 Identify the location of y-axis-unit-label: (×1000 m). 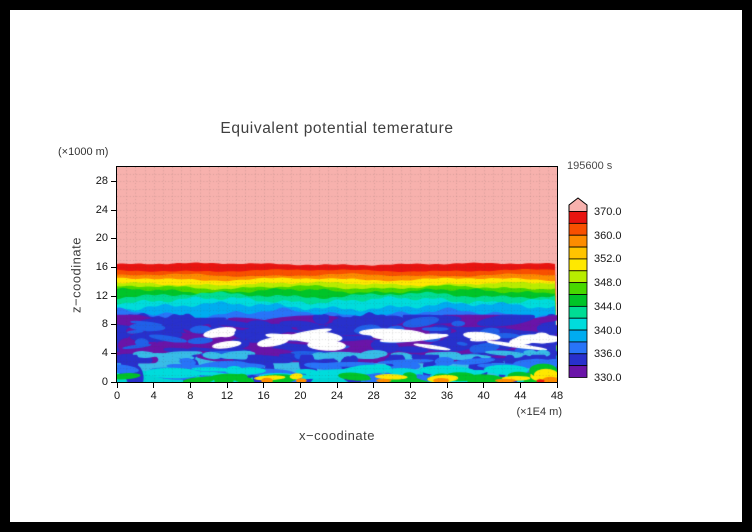
(83, 152).